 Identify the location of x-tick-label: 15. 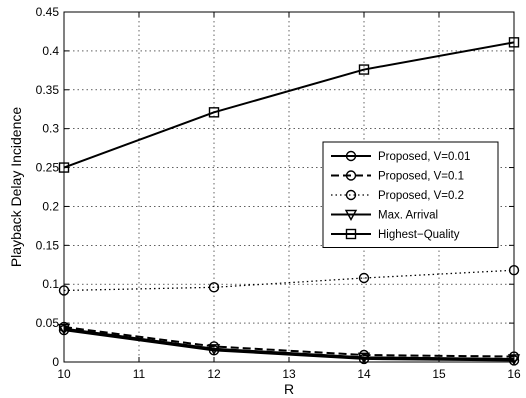
(439, 374).